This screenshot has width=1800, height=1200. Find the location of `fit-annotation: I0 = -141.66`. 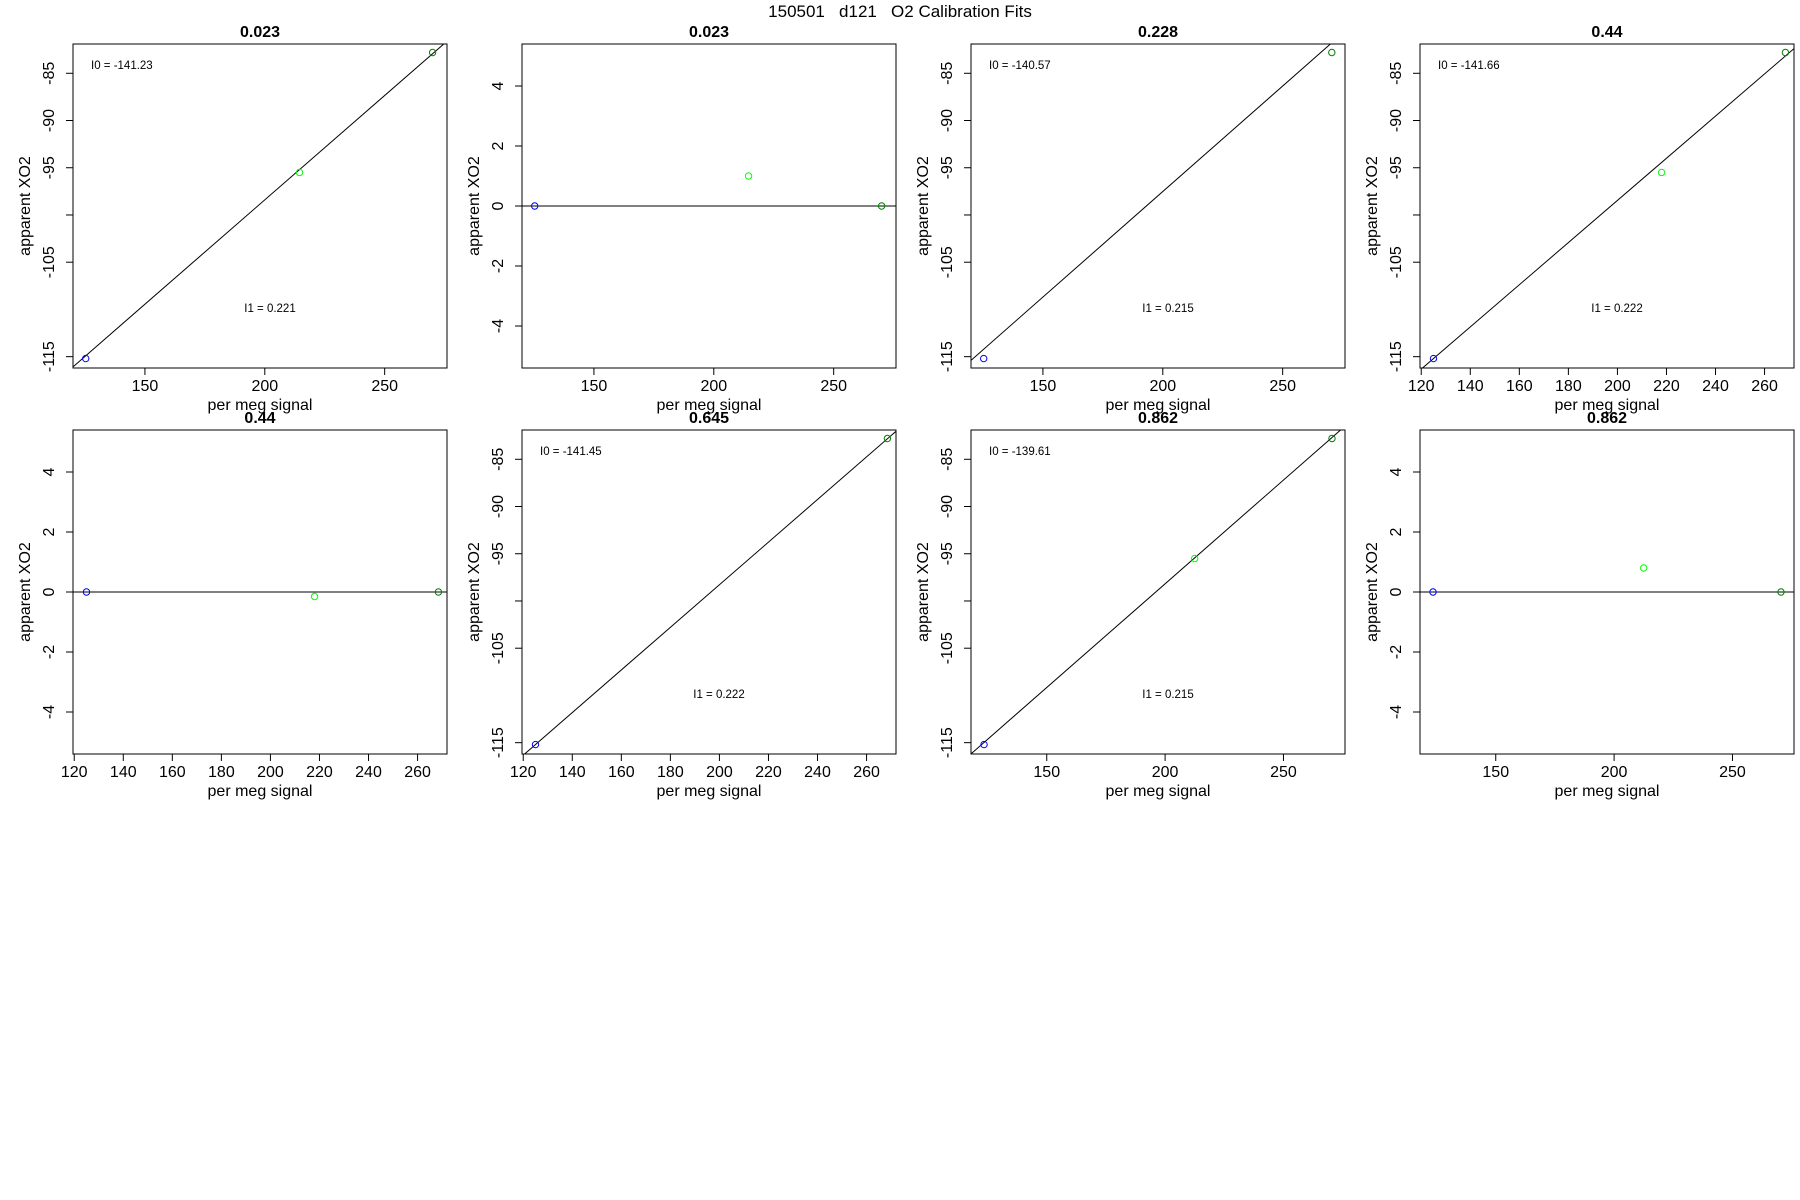

fit-annotation: I0 = -141.66 is located at coordinates (1469, 66).